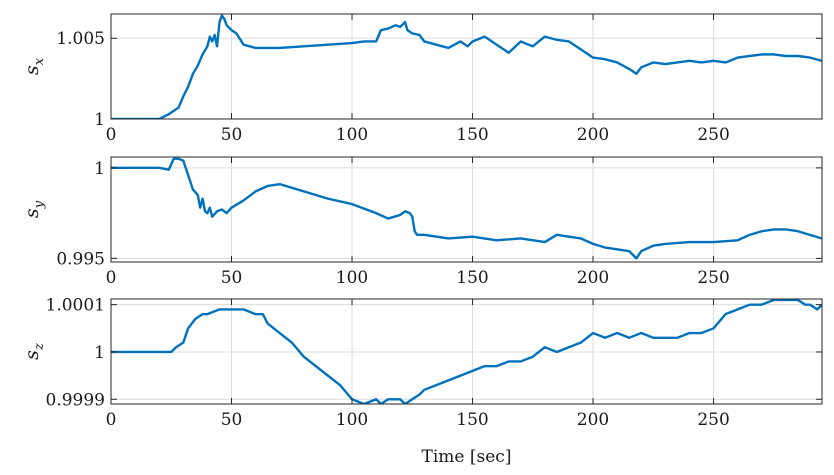 This screenshot has width=834, height=475. I want to click on y-axis-title-sz: sz, so click(34, 351).